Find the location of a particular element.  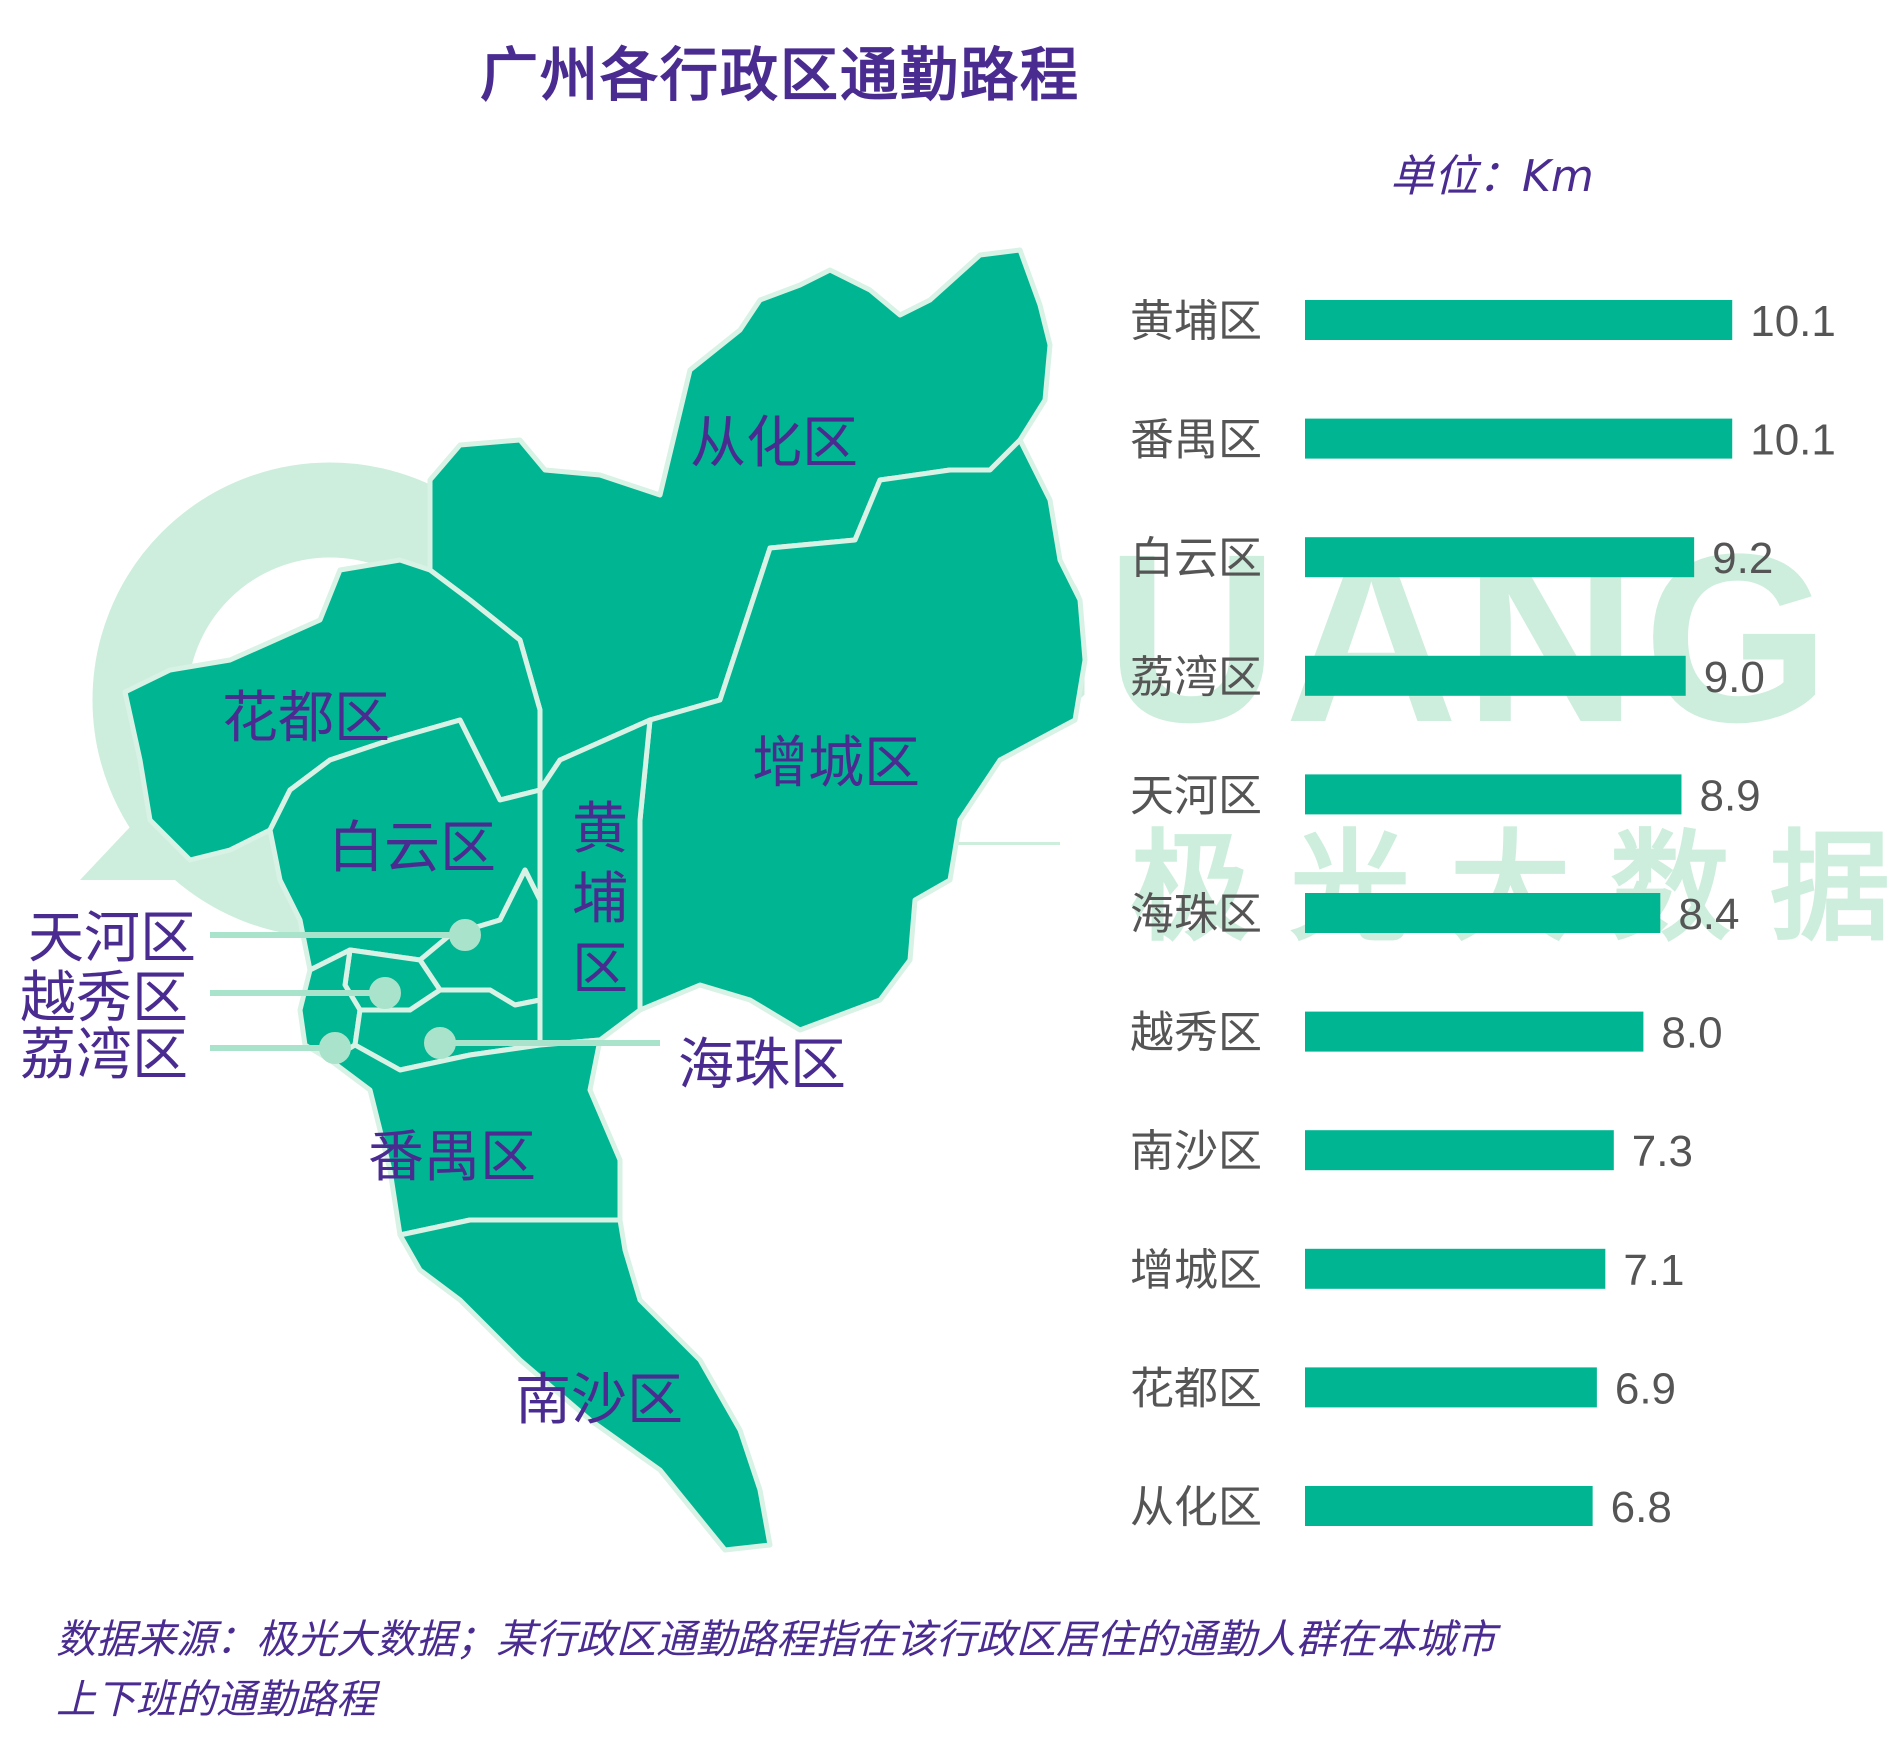

map-label-panyu: 番禺区 is located at coordinates (452, 1157).